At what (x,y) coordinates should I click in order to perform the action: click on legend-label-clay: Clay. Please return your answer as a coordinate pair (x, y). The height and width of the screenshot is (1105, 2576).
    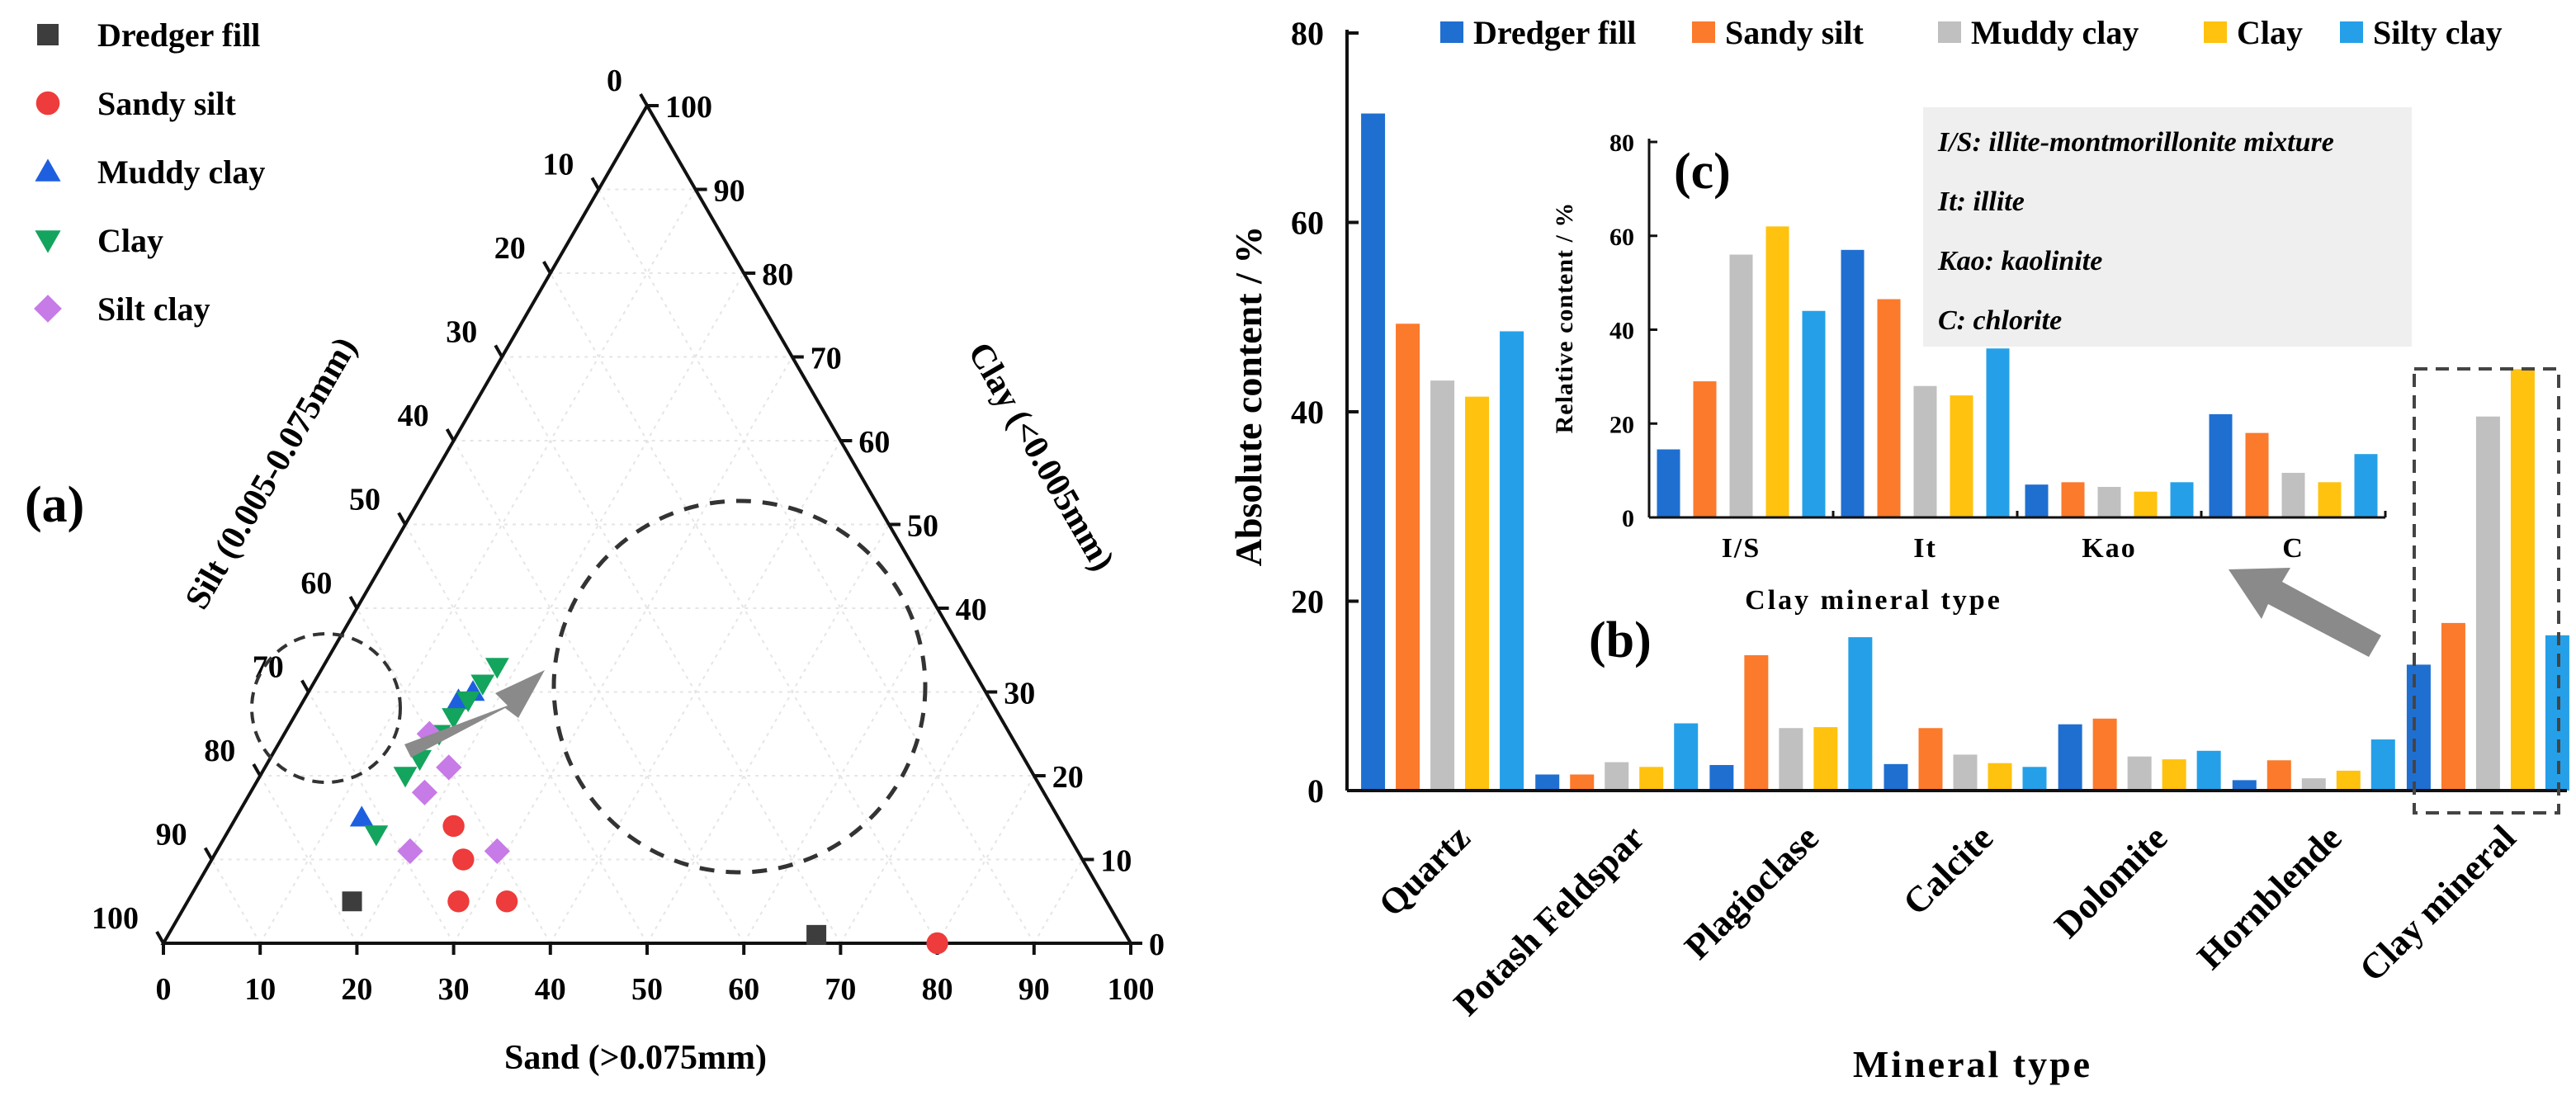
    Looking at the image, I should click on (130, 240).